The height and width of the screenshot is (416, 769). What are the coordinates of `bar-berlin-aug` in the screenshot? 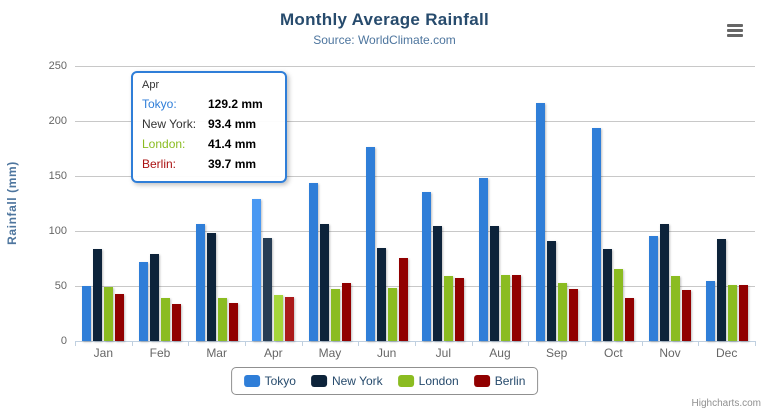 It's located at (516, 307).